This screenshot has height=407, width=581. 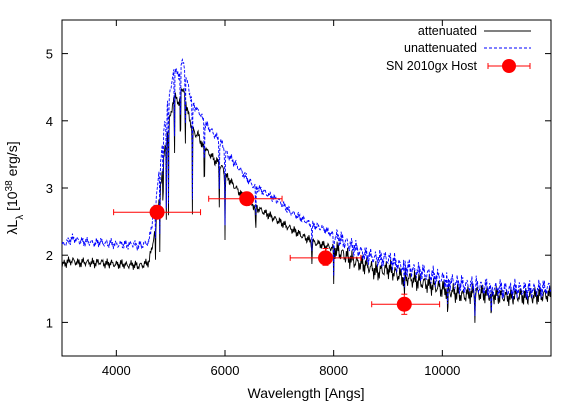 I want to click on y-tick-label: 1, so click(x=49, y=322).